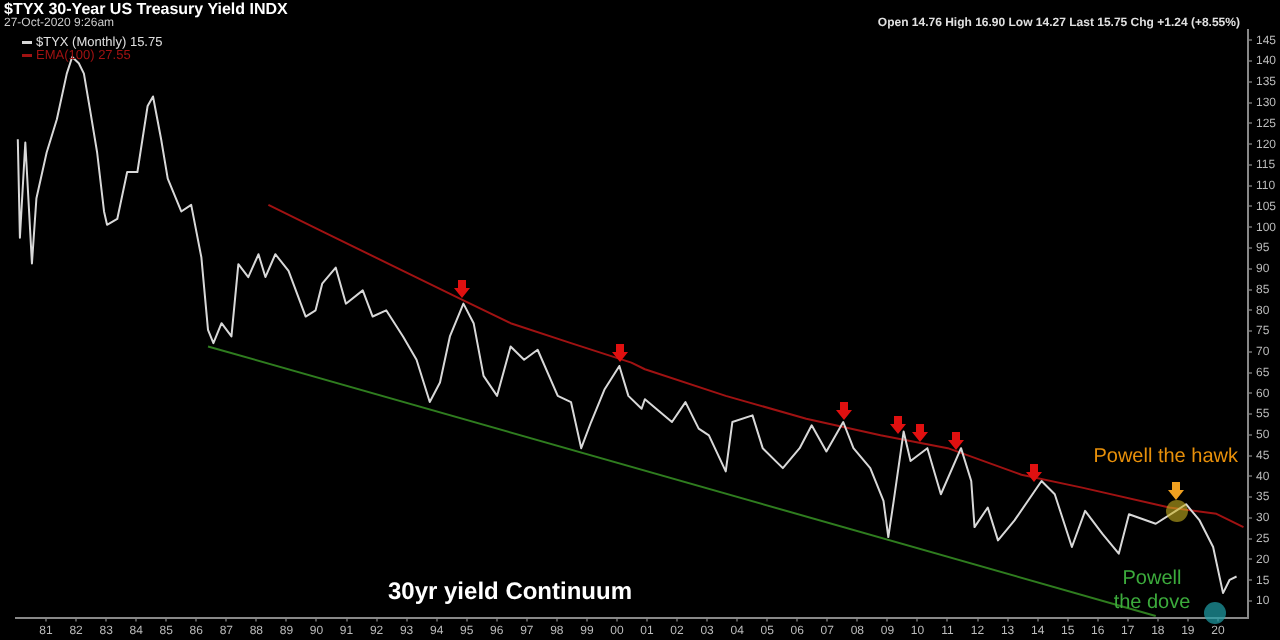  What do you see at coordinates (1152, 590) in the screenshot?
I see `annotation: Powell the dove` at bounding box center [1152, 590].